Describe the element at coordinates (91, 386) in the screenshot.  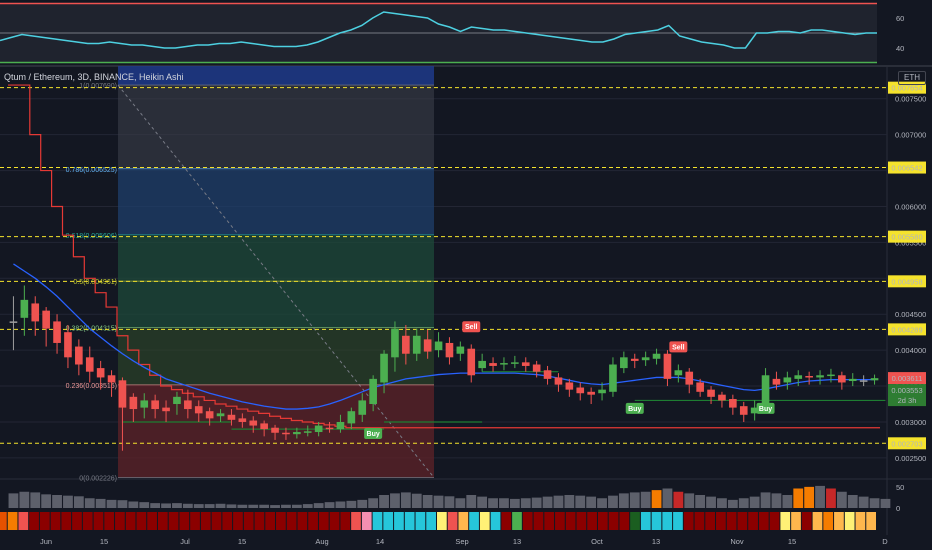
I see `fib-level-label: 0.236(0.003516)` at that location.